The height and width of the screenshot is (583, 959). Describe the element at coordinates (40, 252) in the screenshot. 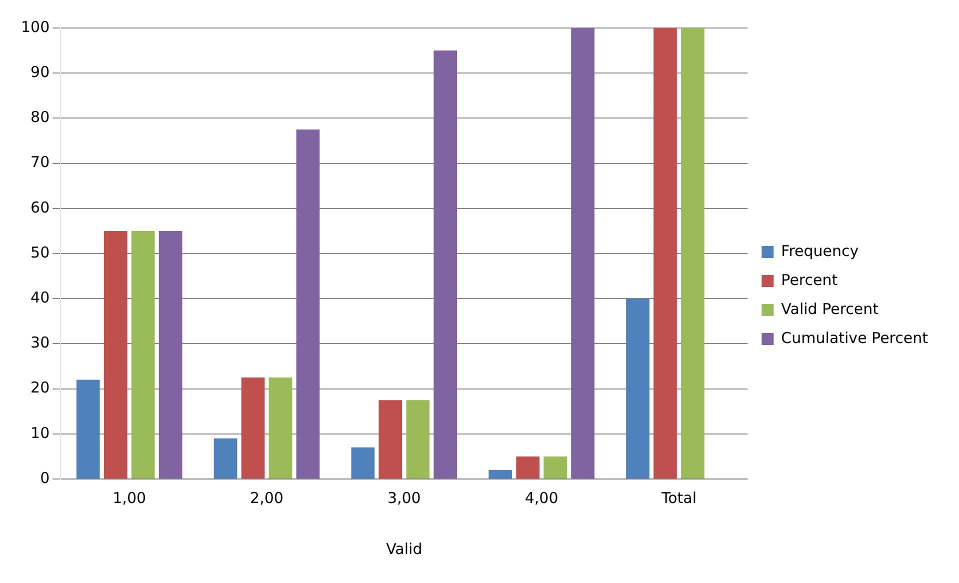

I see `y-tick-label: 50` at that location.